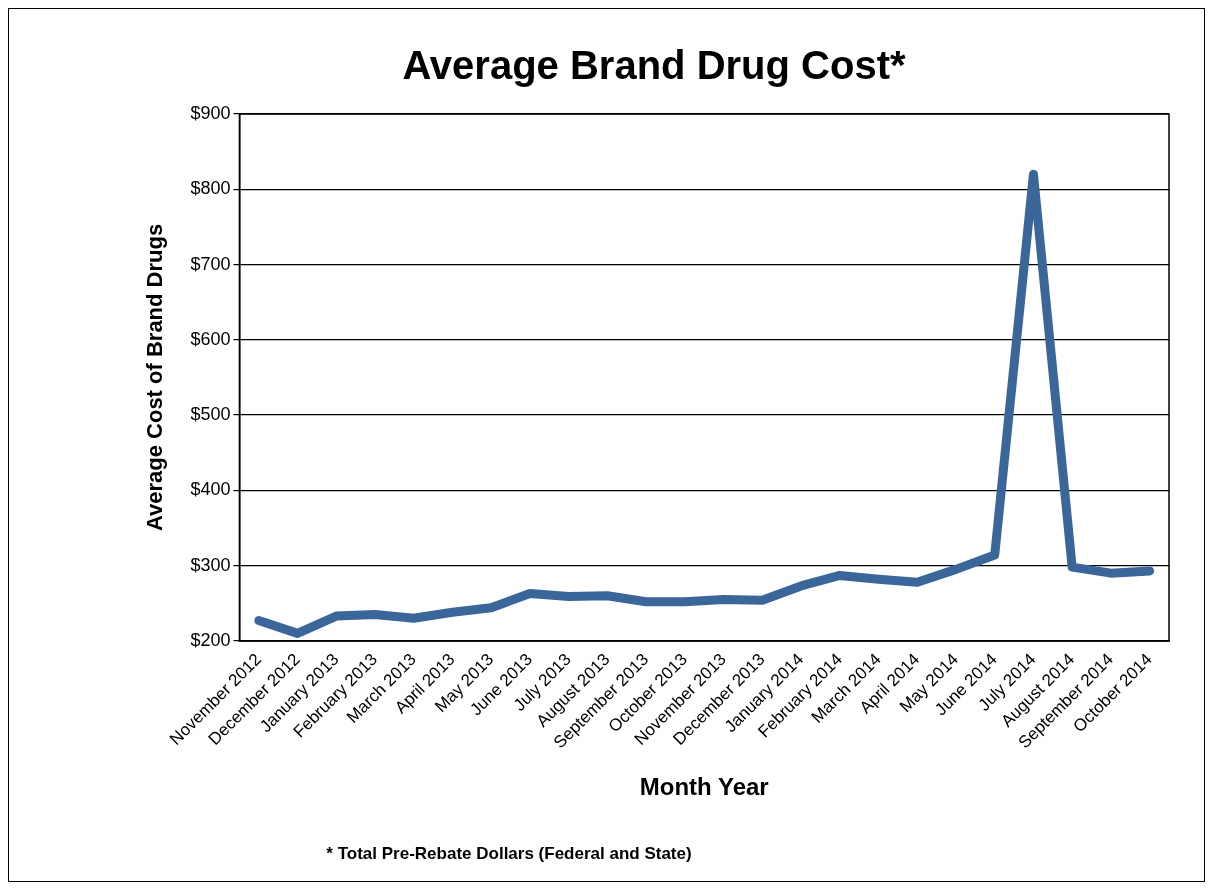 This screenshot has width=1217, height=894. What do you see at coordinates (210, 564) in the screenshot?
I see `y-tick-label: $300` at bounding box center [210, 564].